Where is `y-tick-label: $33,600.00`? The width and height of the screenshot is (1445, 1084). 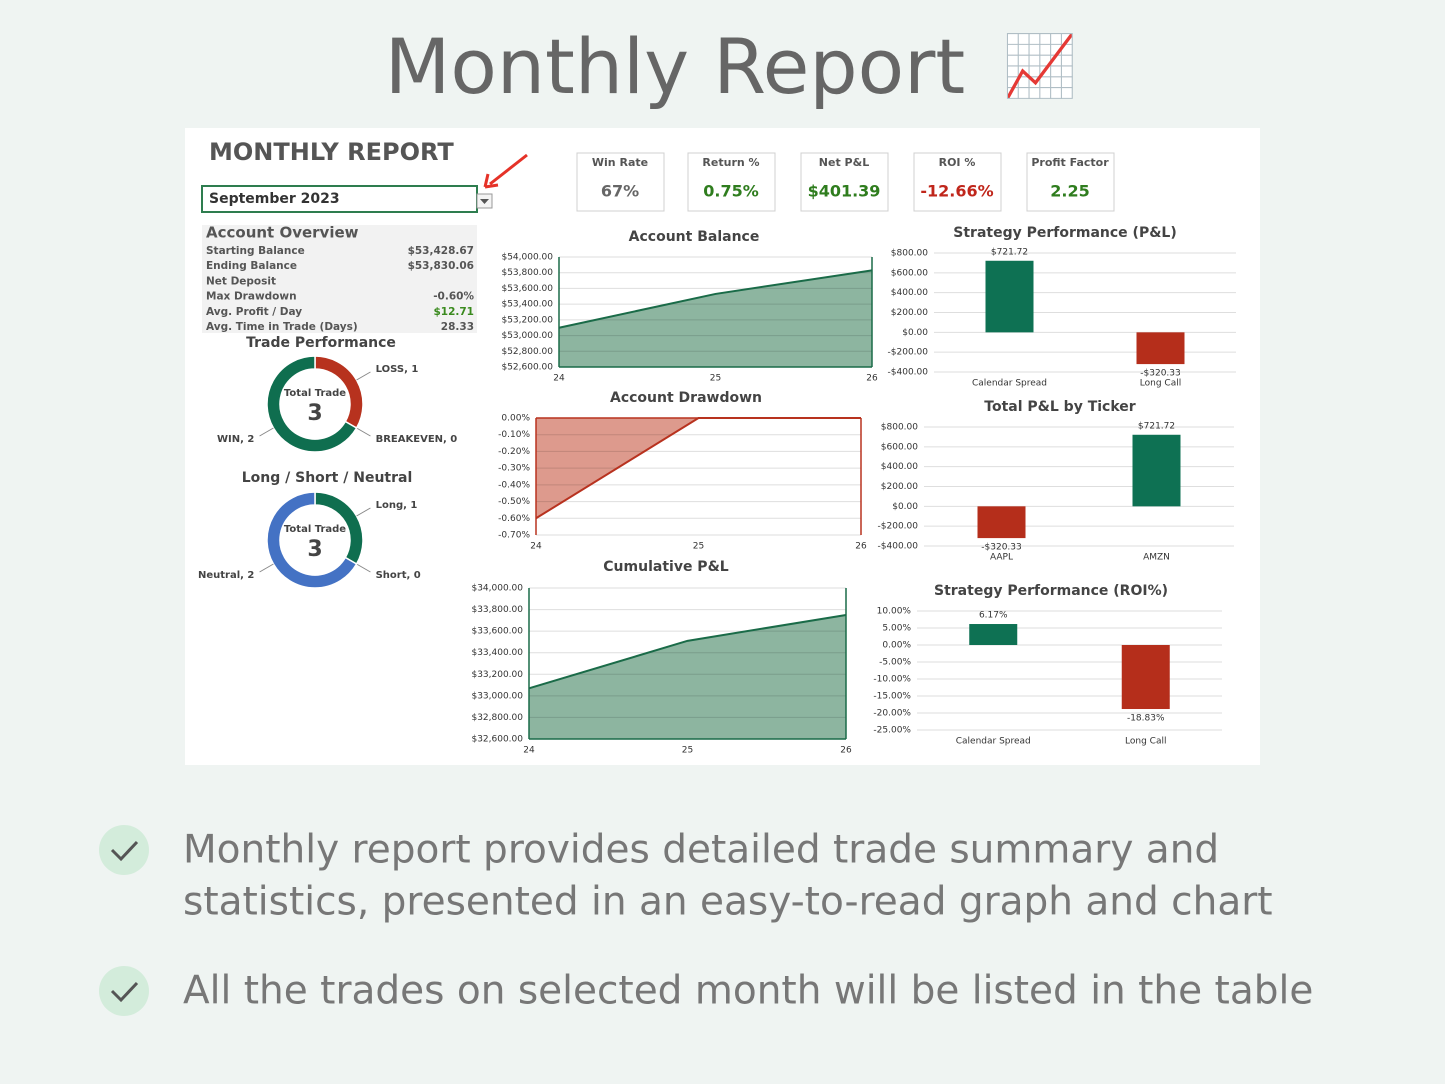 y-tick-label: $33,600.00 is located at coordinates (497, 632).